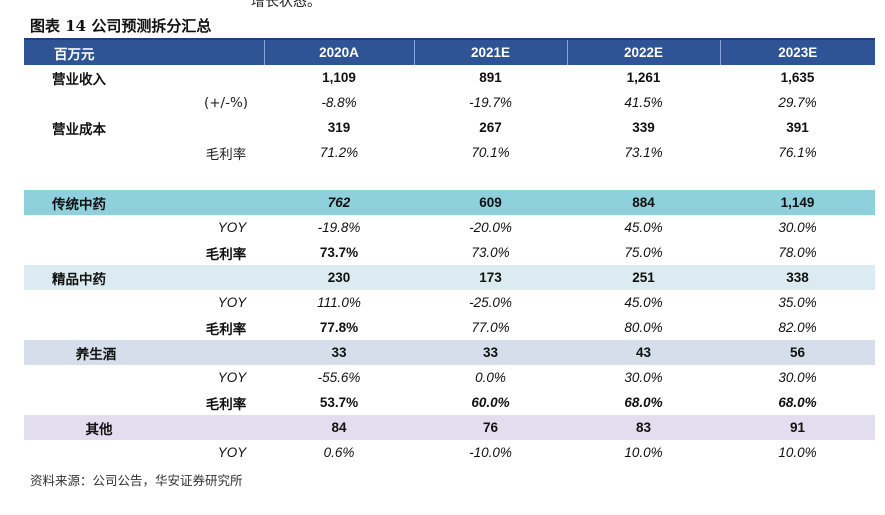 The image size is (885, 515). Describe the element at coordinates (643, 127) in the screenshot. I see `table-cell: 339` at that location.